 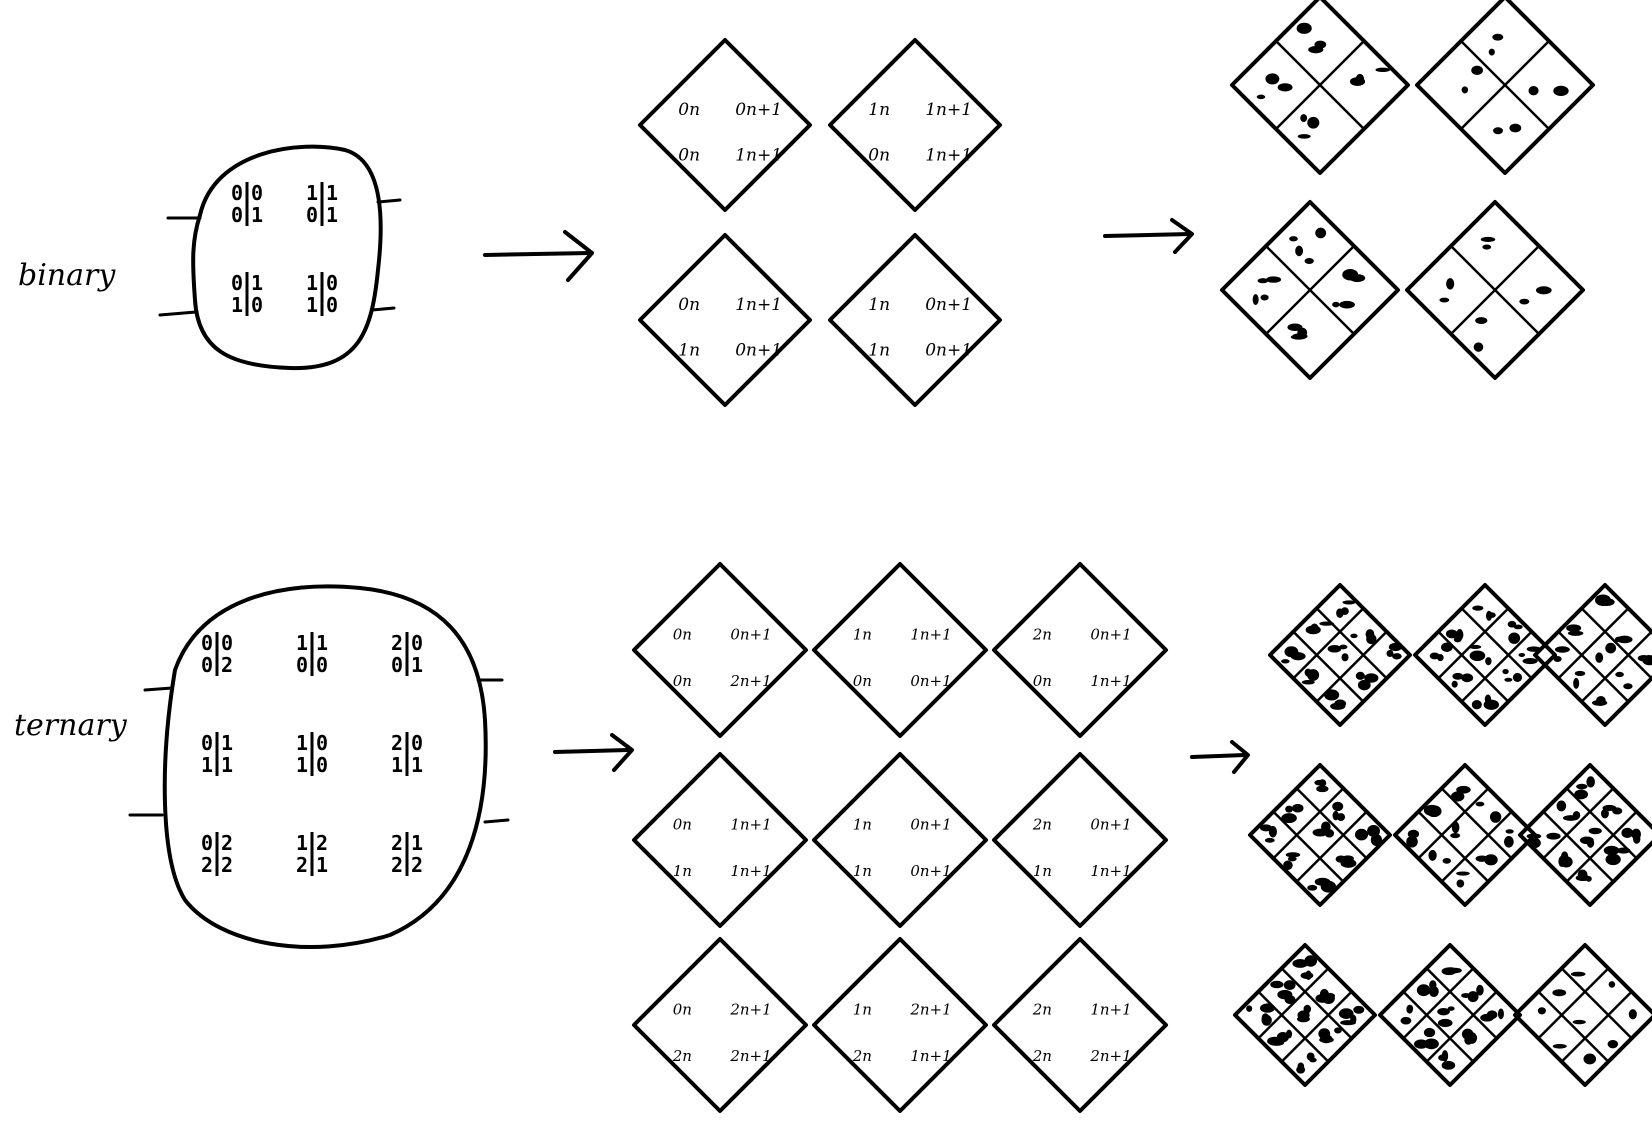 I want to click on rule-digit-tr: 0, so click(x=257, y=193).